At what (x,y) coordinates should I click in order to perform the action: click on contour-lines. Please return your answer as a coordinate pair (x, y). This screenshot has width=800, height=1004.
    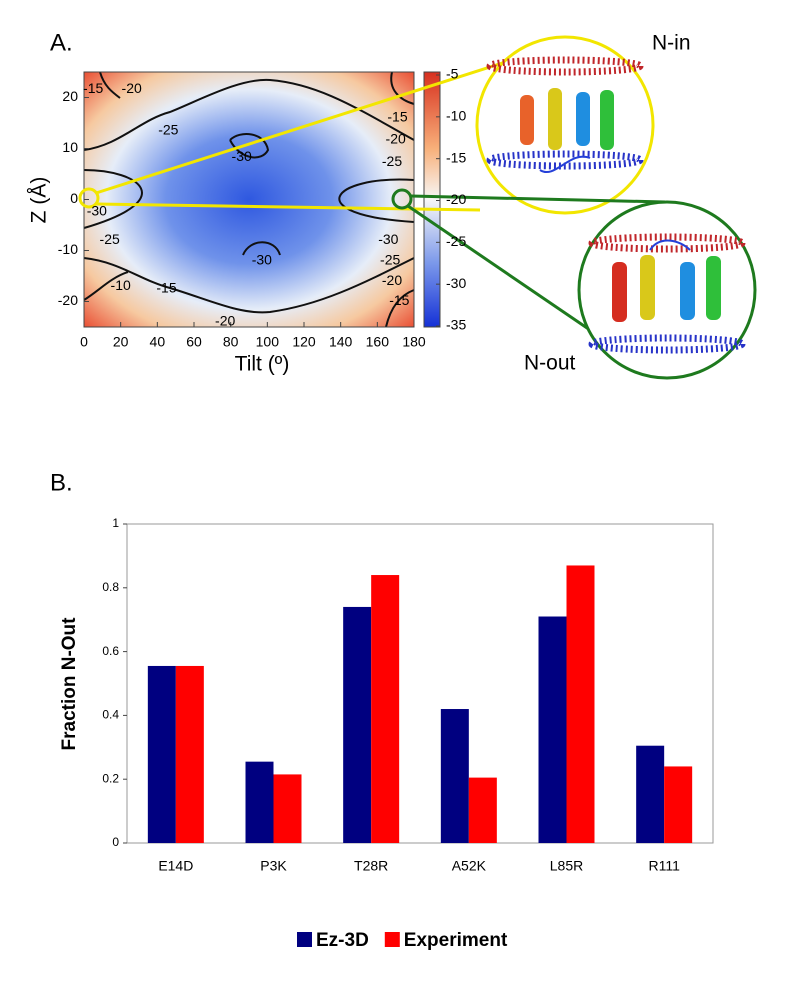
    Looking at the image, I should click on (249, 199).